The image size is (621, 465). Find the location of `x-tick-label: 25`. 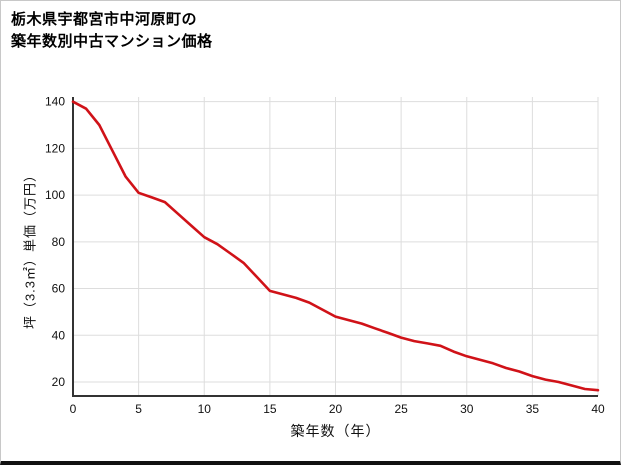

x-tick-label: 25 is located at coordinates (401, 409).